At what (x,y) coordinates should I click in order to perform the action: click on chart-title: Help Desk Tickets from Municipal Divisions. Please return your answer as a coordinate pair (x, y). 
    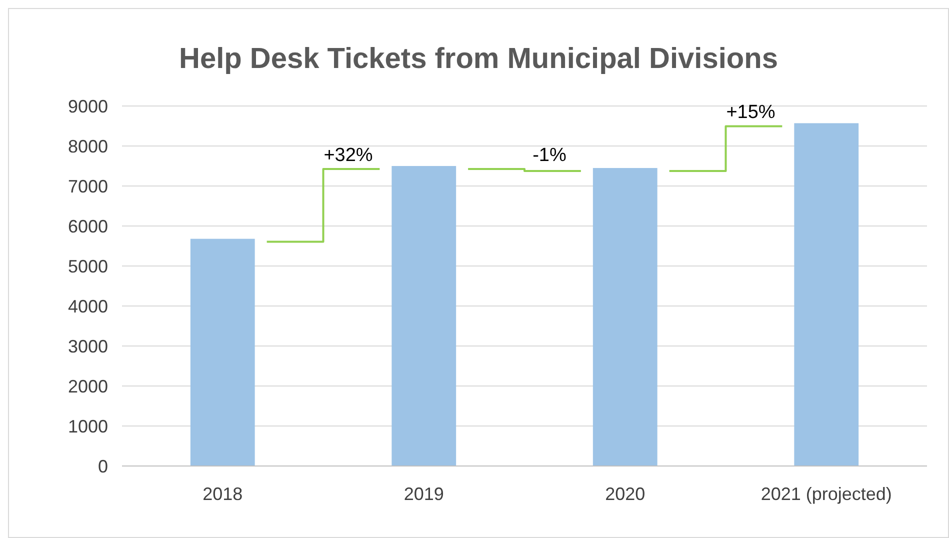
    Looking at the image, I should click on (478, 59).